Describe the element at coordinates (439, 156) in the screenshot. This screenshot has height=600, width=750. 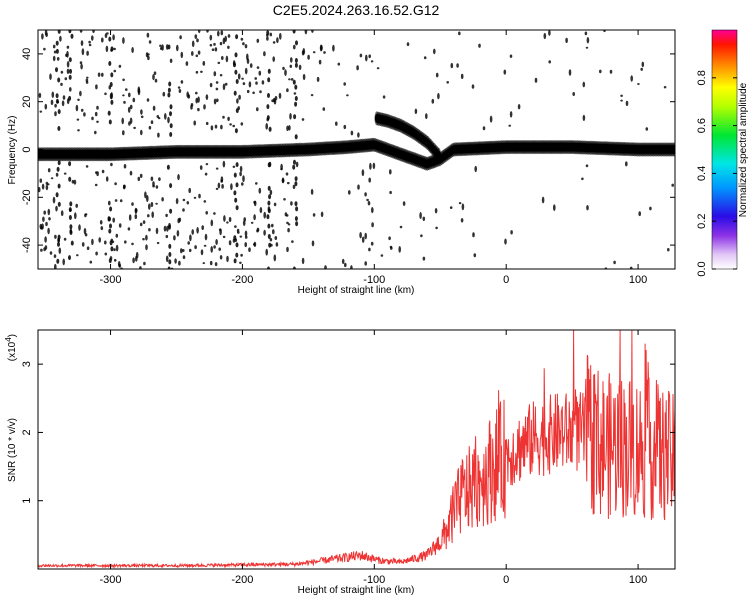
I see `ridge-core` at that location.